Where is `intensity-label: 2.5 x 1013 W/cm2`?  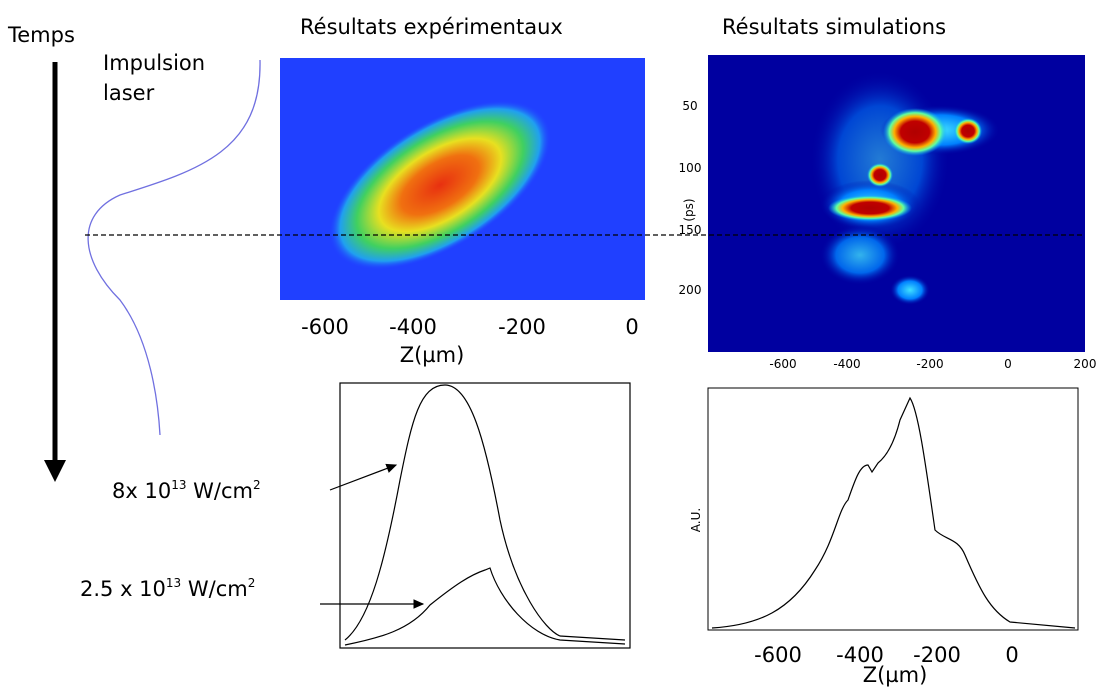
intensity-label: 2.5 x 1013 W/cm2 is located at coordinates (167, 588).